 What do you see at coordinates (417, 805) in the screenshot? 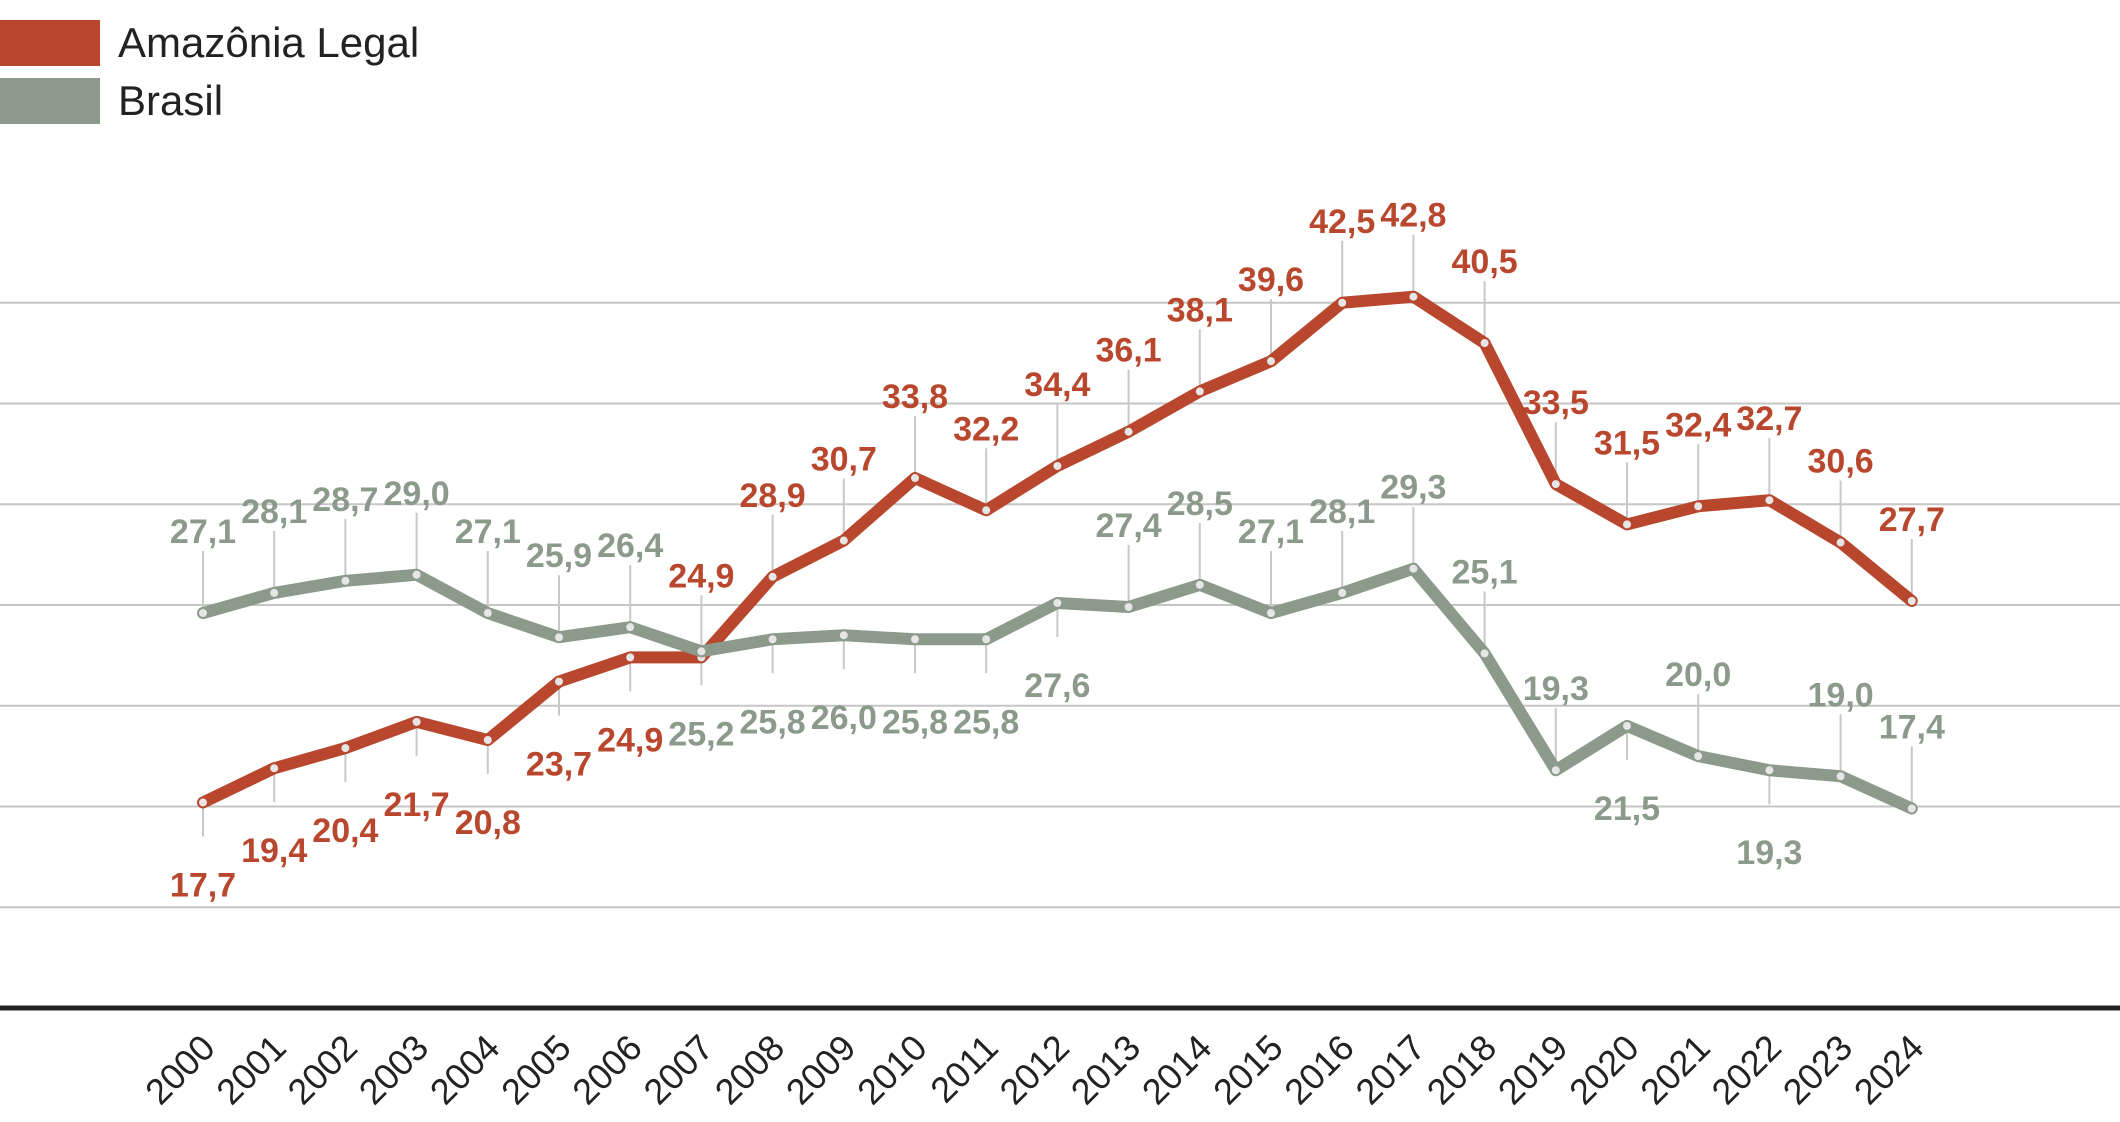
I see `data-label: 21,7` at bounding box center [417, 805].